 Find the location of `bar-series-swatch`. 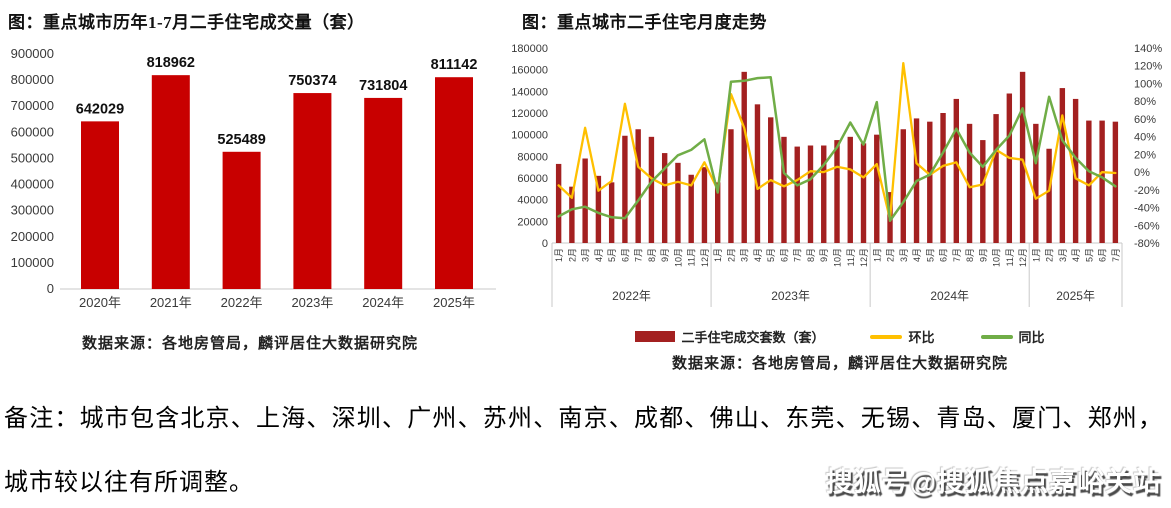

bar-series-swatch is located at coordinates (655, 336).